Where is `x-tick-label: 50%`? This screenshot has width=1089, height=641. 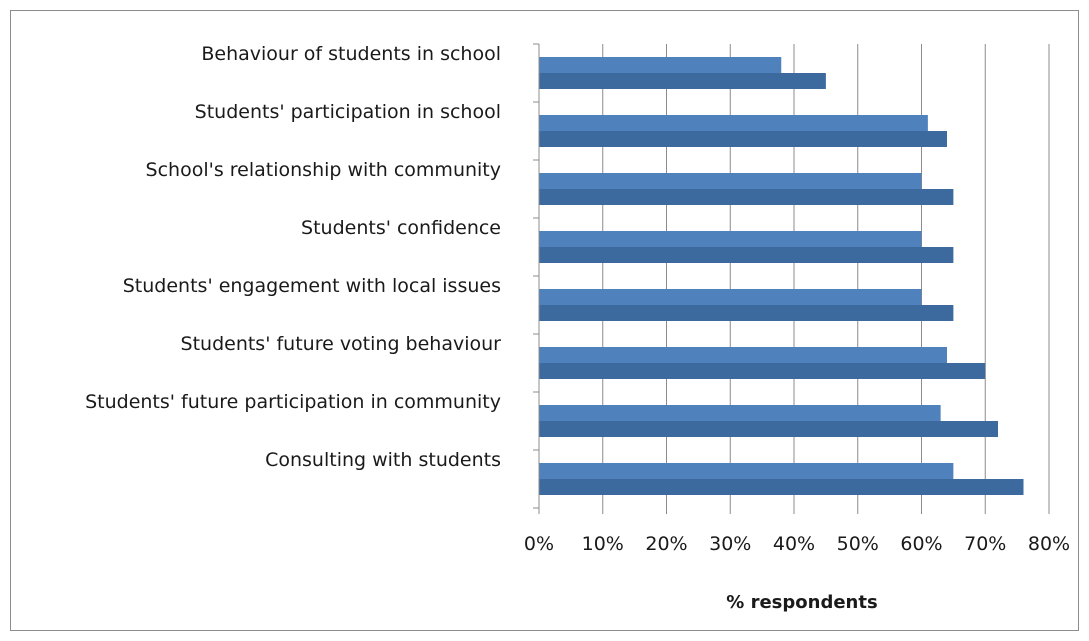 x-tick-label: 50% is located at coordinates (858, 544).